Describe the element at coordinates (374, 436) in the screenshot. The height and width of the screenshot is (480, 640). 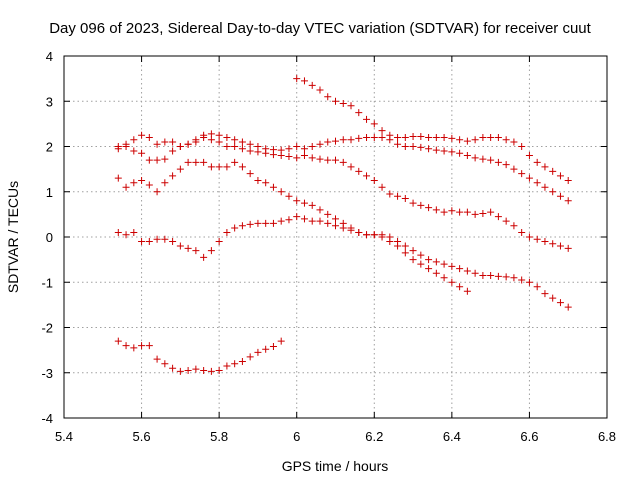
I see `x-tick-label: 6.2` at that location.